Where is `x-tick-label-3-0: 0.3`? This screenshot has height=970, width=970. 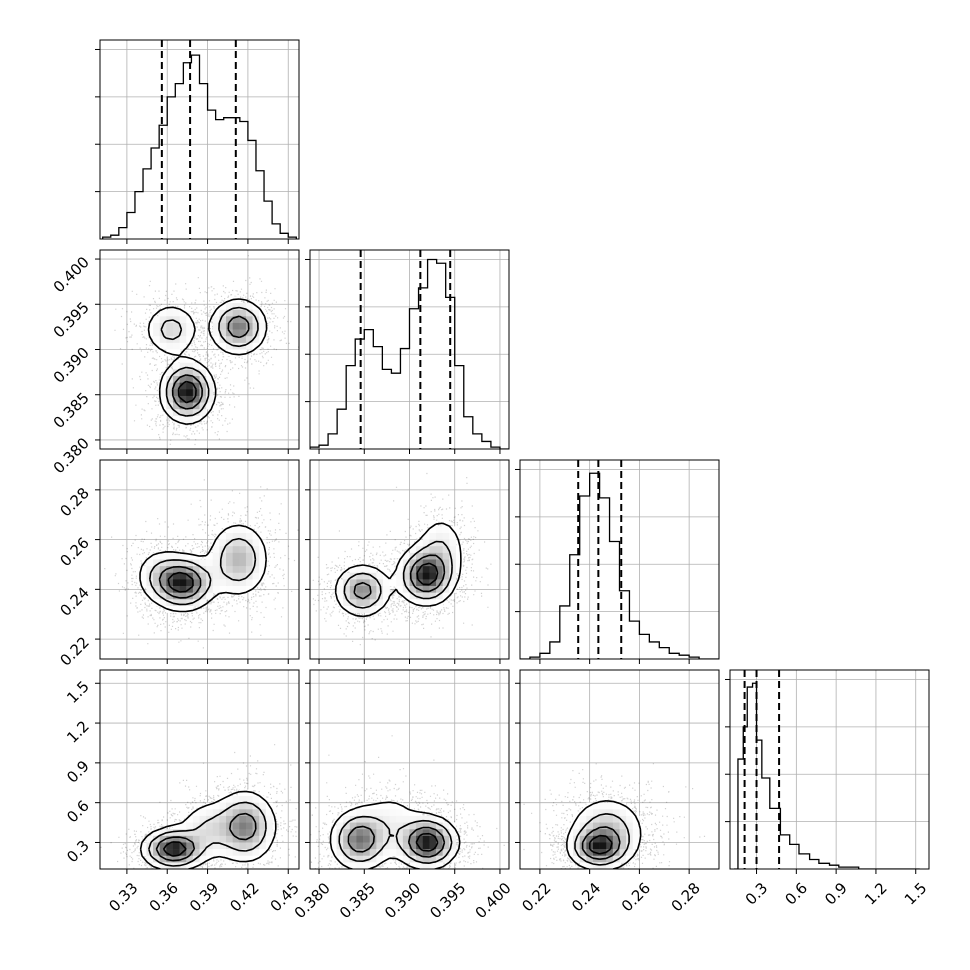 x-tick-label-3-0: 0.3 is located at coordinates (757, 894).